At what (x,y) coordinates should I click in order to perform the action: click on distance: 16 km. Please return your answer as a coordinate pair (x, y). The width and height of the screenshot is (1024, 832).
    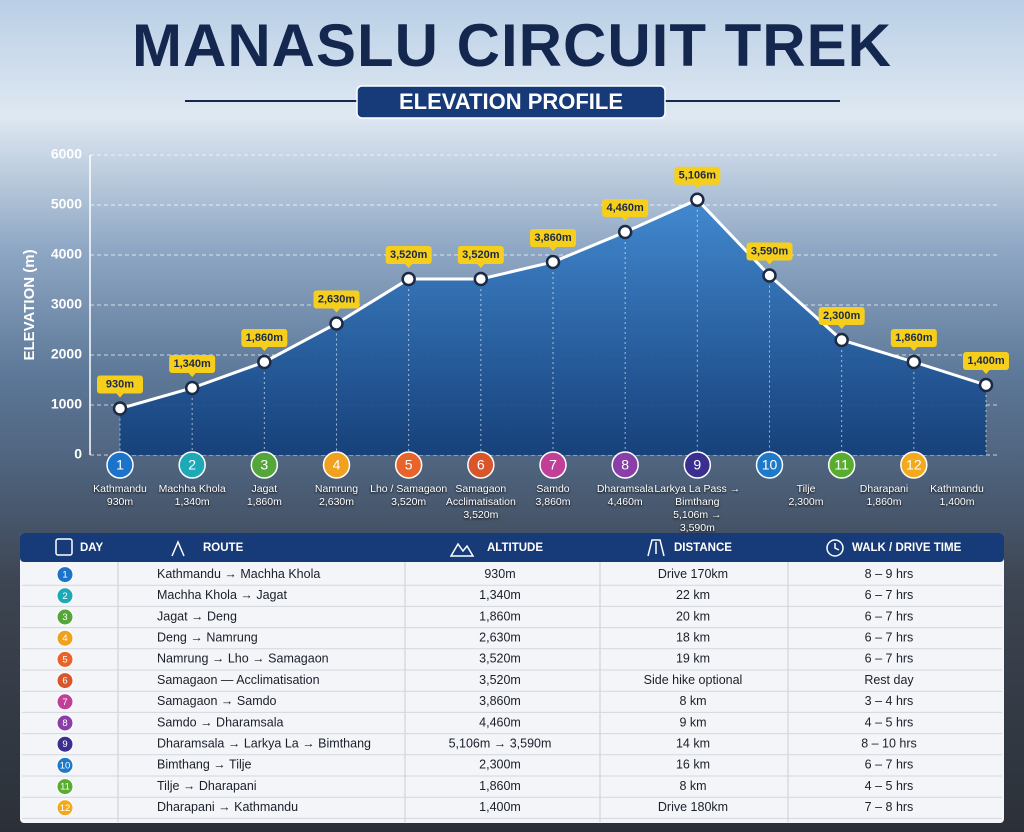
    Looking at the image, I should click on (693, 765).